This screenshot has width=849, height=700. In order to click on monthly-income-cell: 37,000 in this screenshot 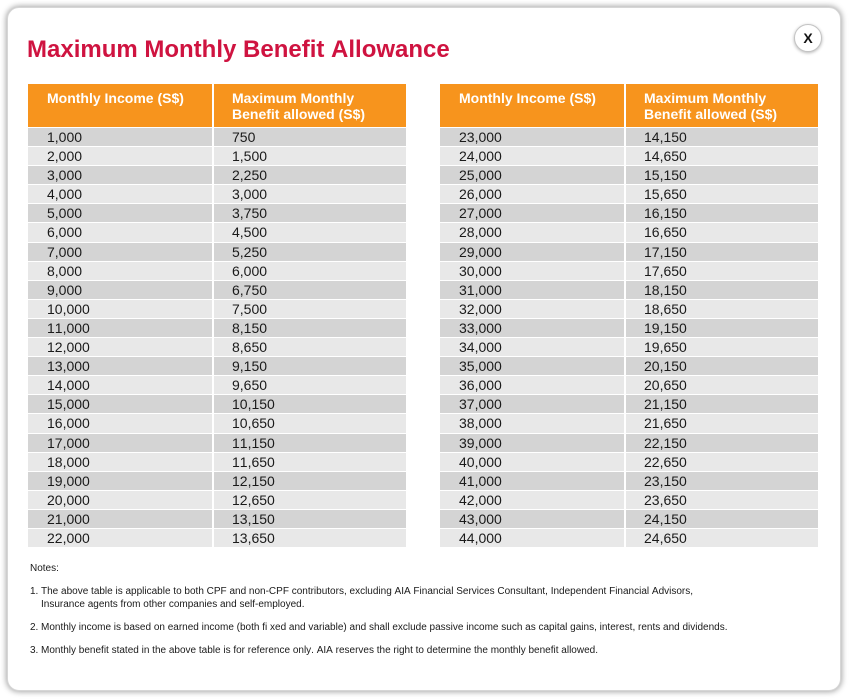, I will do `click(533, 404)`.